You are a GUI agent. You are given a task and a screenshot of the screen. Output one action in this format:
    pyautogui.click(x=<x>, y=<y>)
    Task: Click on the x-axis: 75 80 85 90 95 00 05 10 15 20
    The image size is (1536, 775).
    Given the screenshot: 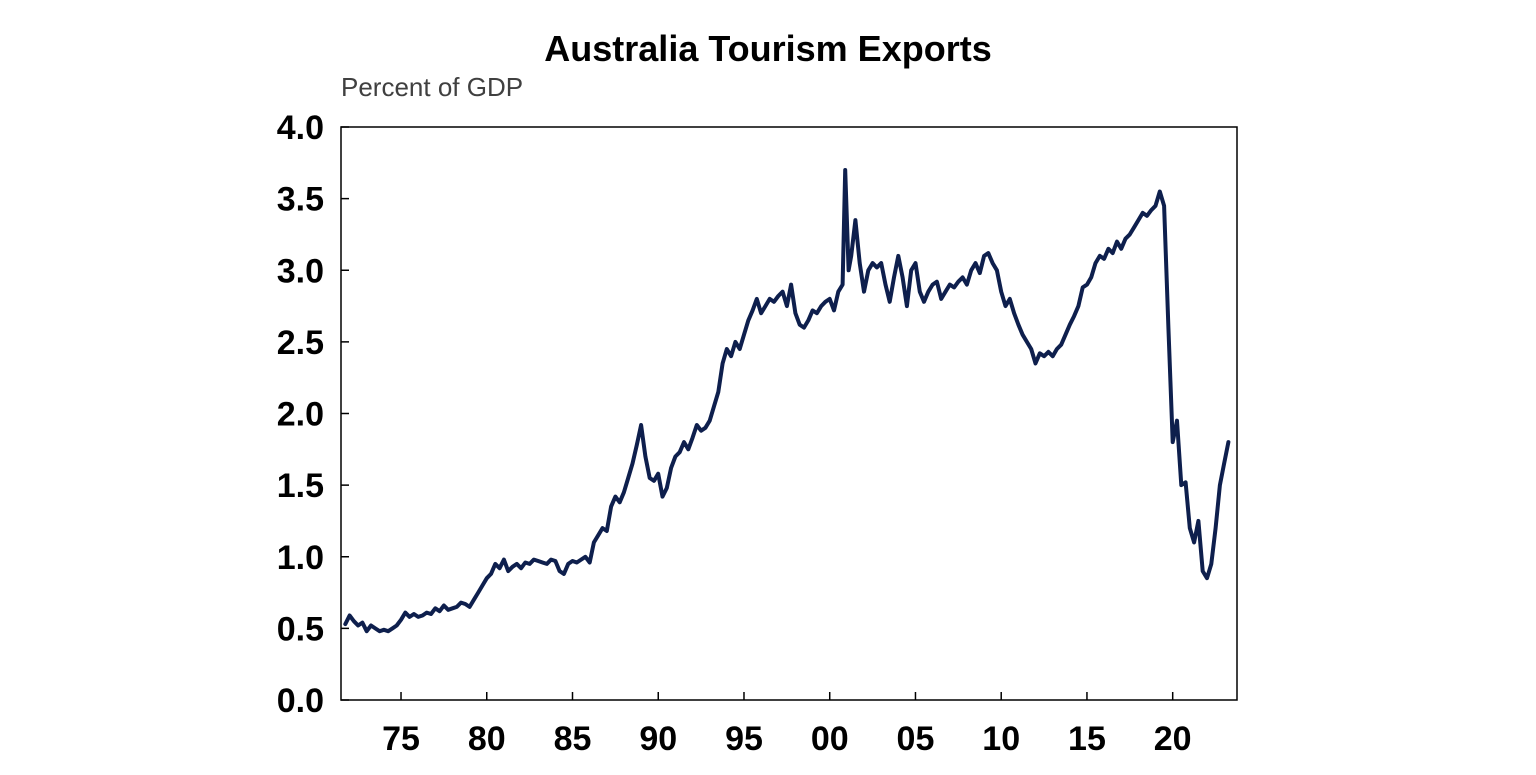 What is the action you would take?
    pyautogui.click(x=787, y=725)
    